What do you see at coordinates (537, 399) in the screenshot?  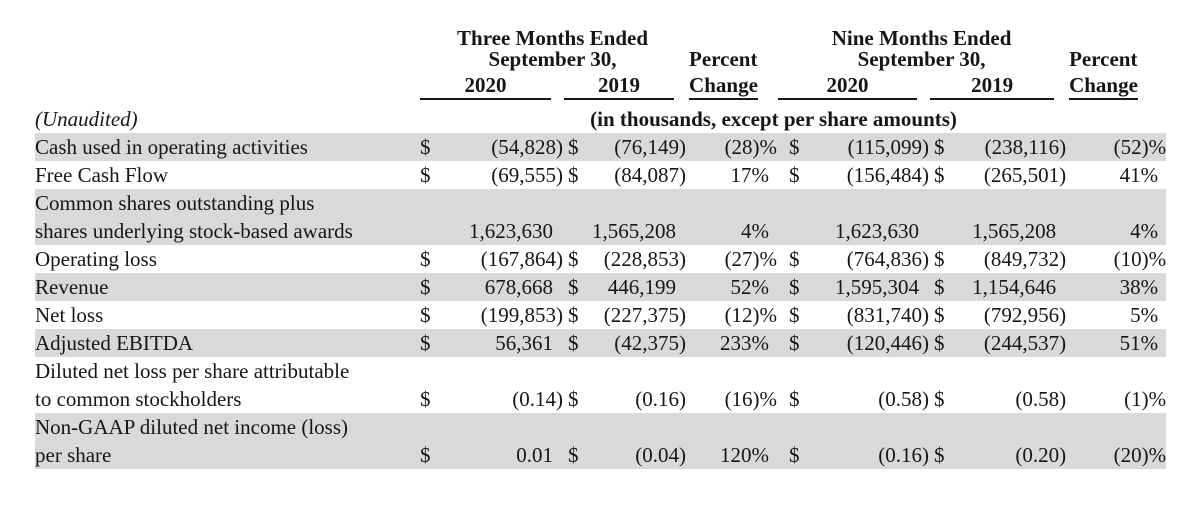 I see `cell-amount: (0.14)` at bounding box center [537, 399].